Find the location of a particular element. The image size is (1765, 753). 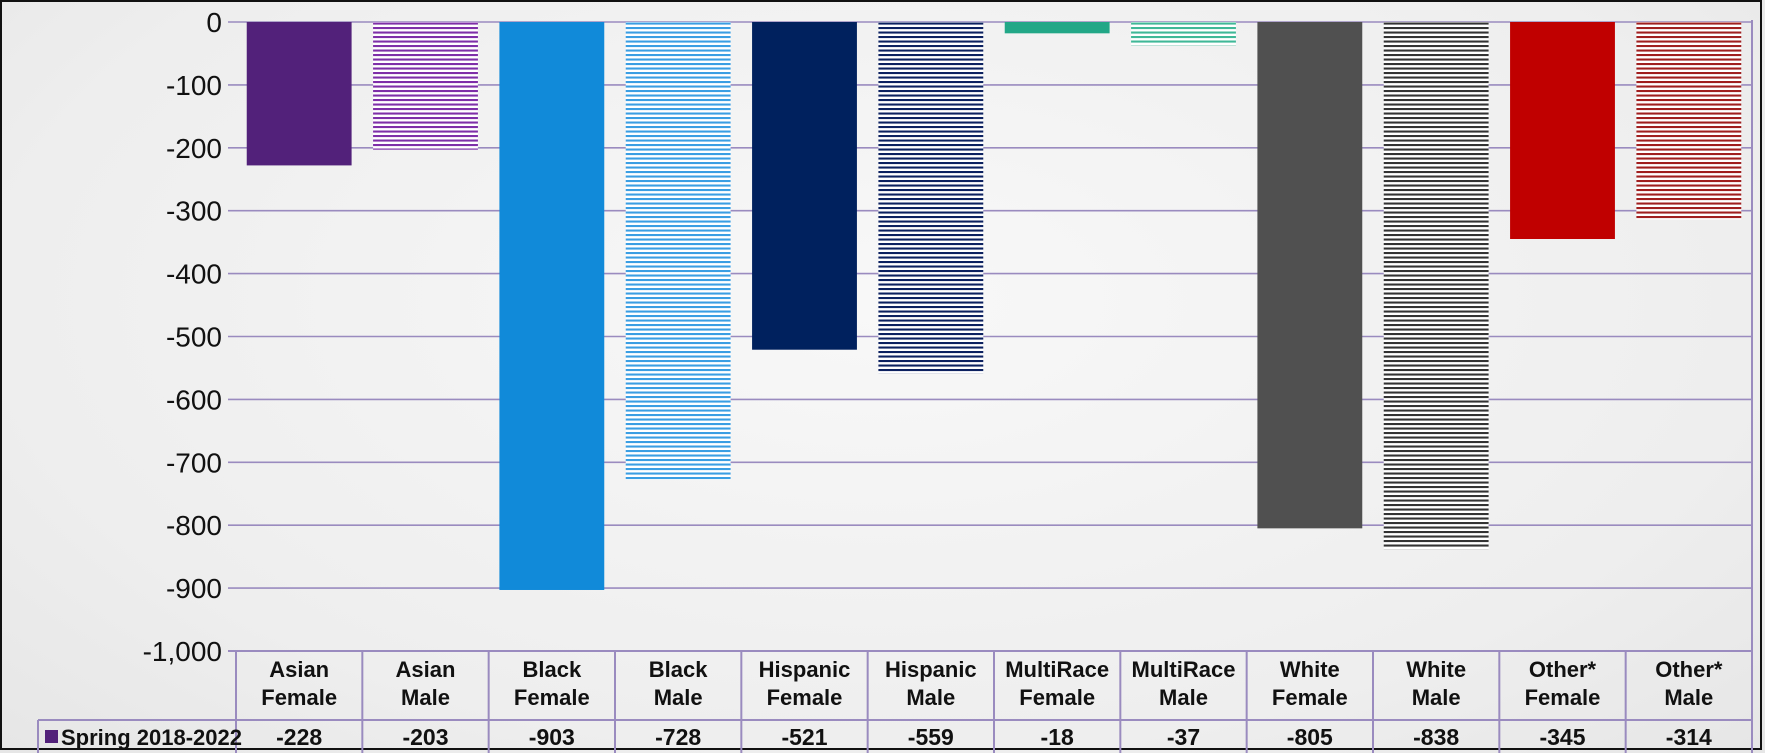

y-tick-label: -300 is located at coordinates (194, 211).